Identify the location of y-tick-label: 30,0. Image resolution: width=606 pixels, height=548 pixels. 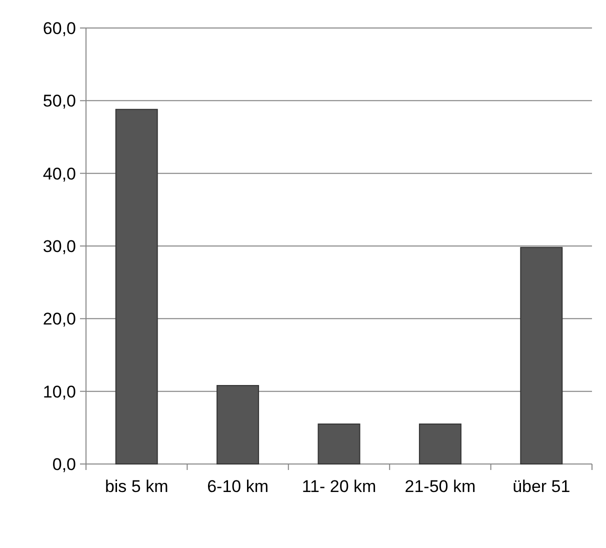
(59, 246).